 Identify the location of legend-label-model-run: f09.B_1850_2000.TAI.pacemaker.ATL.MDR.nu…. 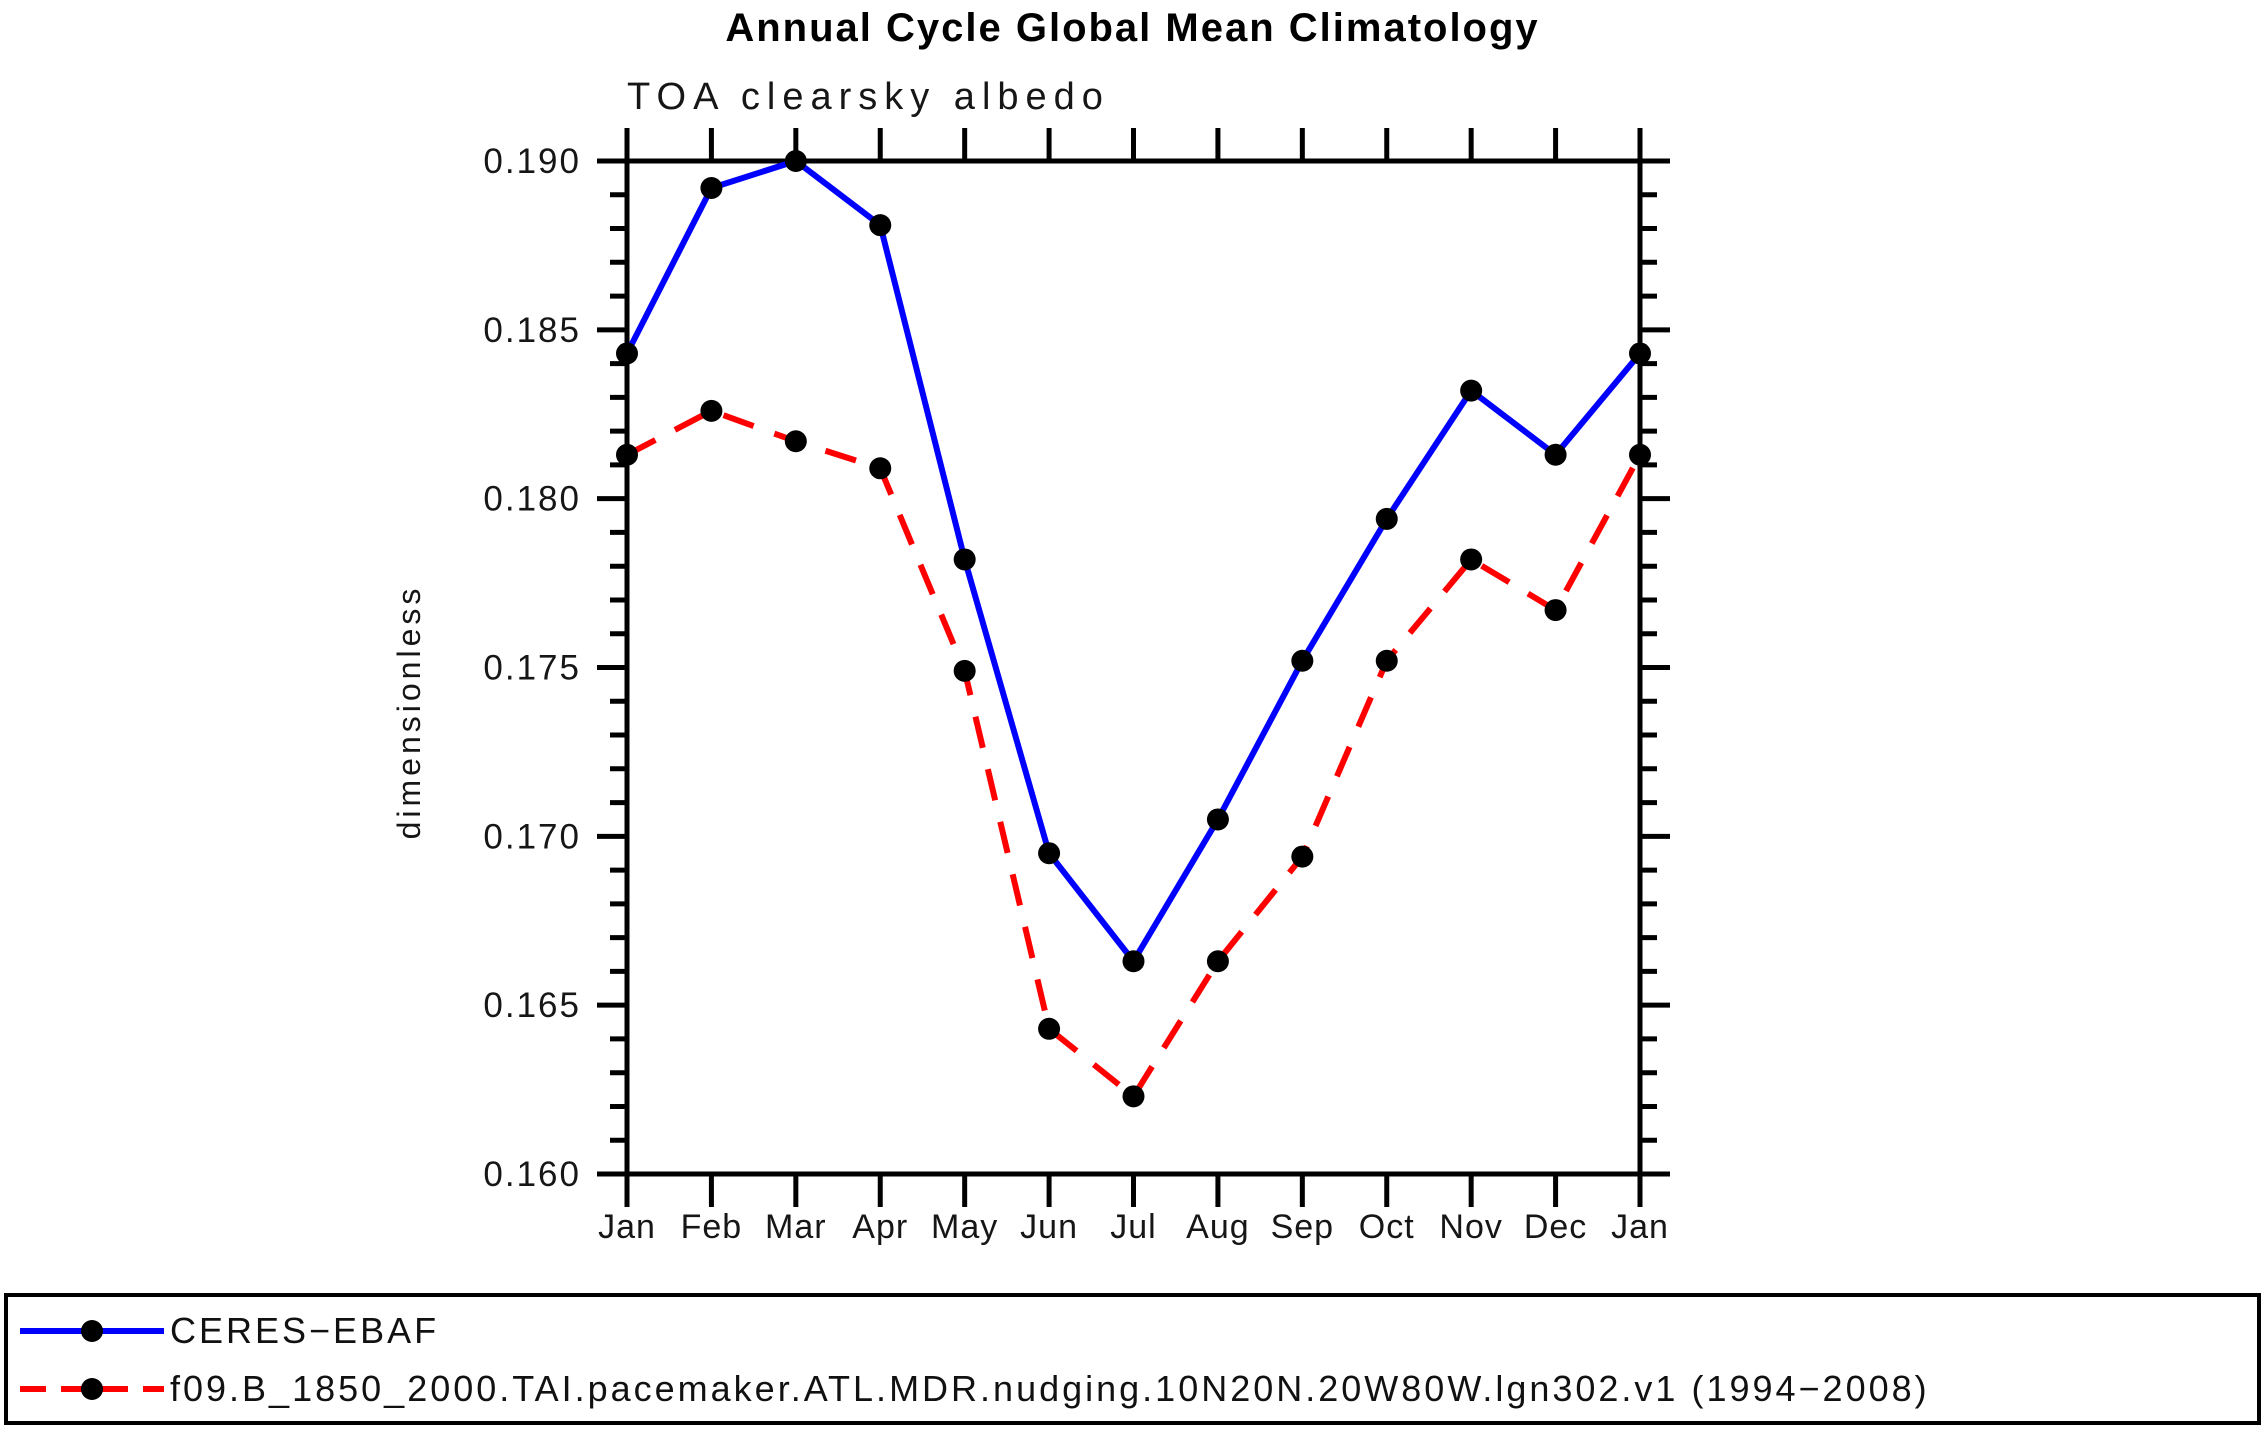
(1050, 1388).